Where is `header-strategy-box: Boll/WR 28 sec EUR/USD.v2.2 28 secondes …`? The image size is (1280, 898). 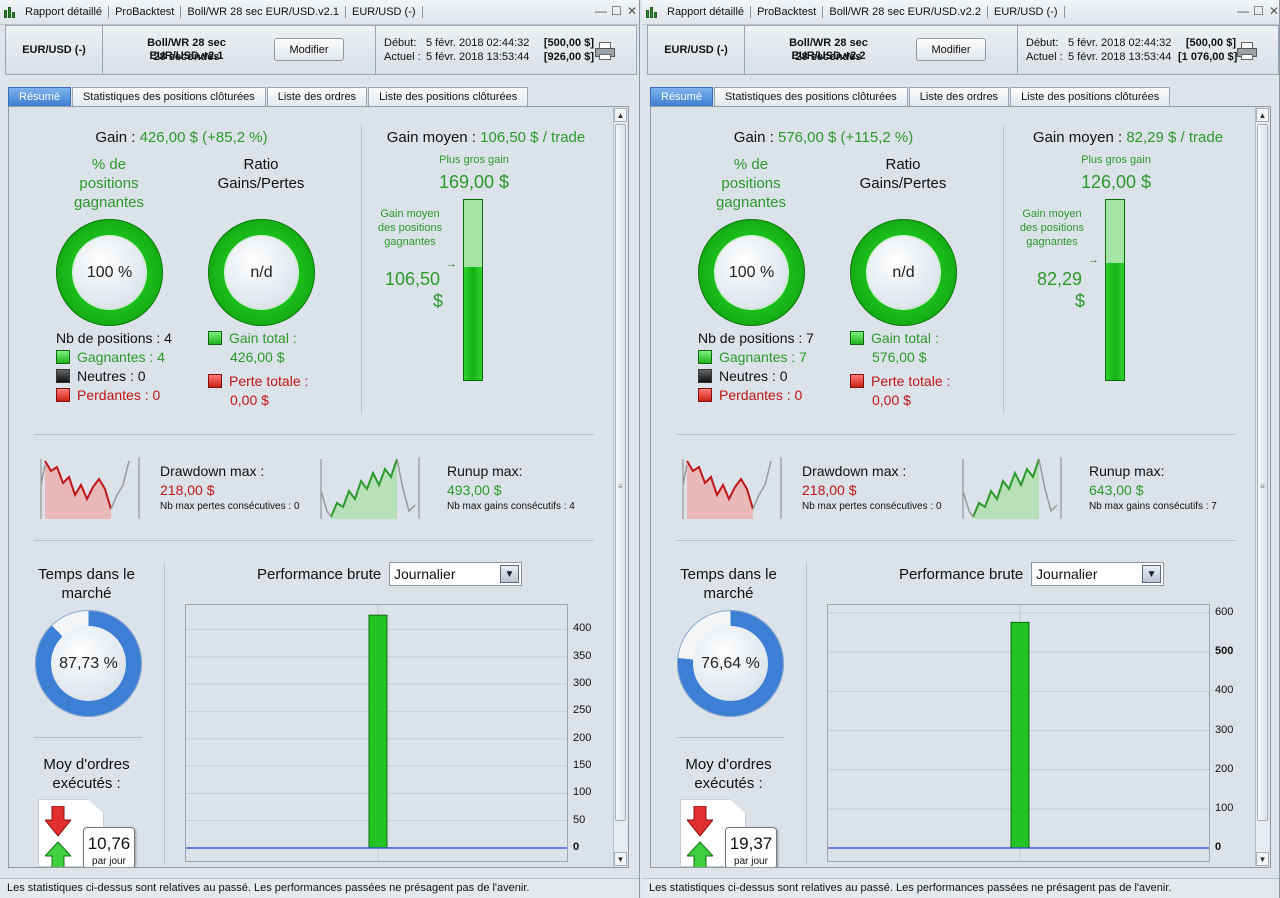 header-strategy-box: Boll/WR 28 sec EUR/USD.v2.2 28 secondes … is located at coordinates (882, 50).